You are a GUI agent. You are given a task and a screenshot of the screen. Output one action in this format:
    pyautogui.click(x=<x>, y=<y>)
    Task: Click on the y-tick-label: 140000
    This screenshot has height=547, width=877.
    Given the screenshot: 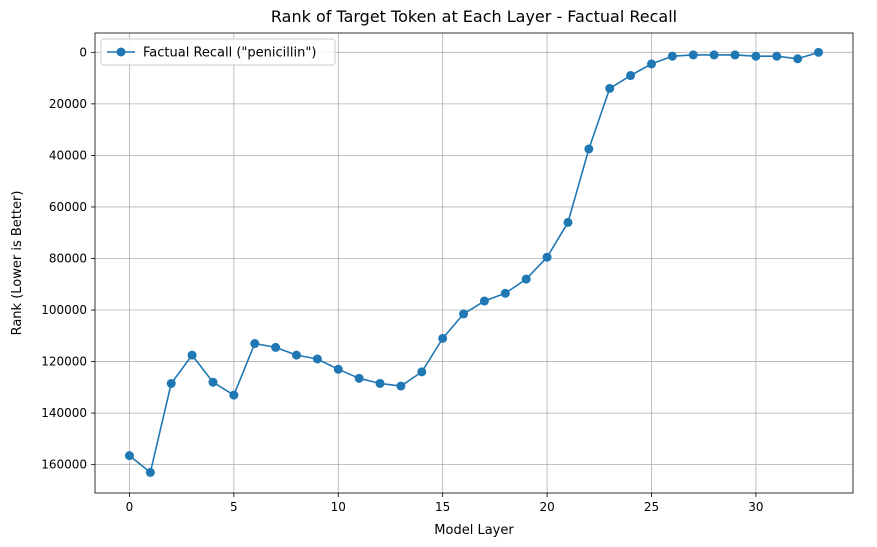 What is the action you would take?
    pyautogui.click(x=64, y=413)
    